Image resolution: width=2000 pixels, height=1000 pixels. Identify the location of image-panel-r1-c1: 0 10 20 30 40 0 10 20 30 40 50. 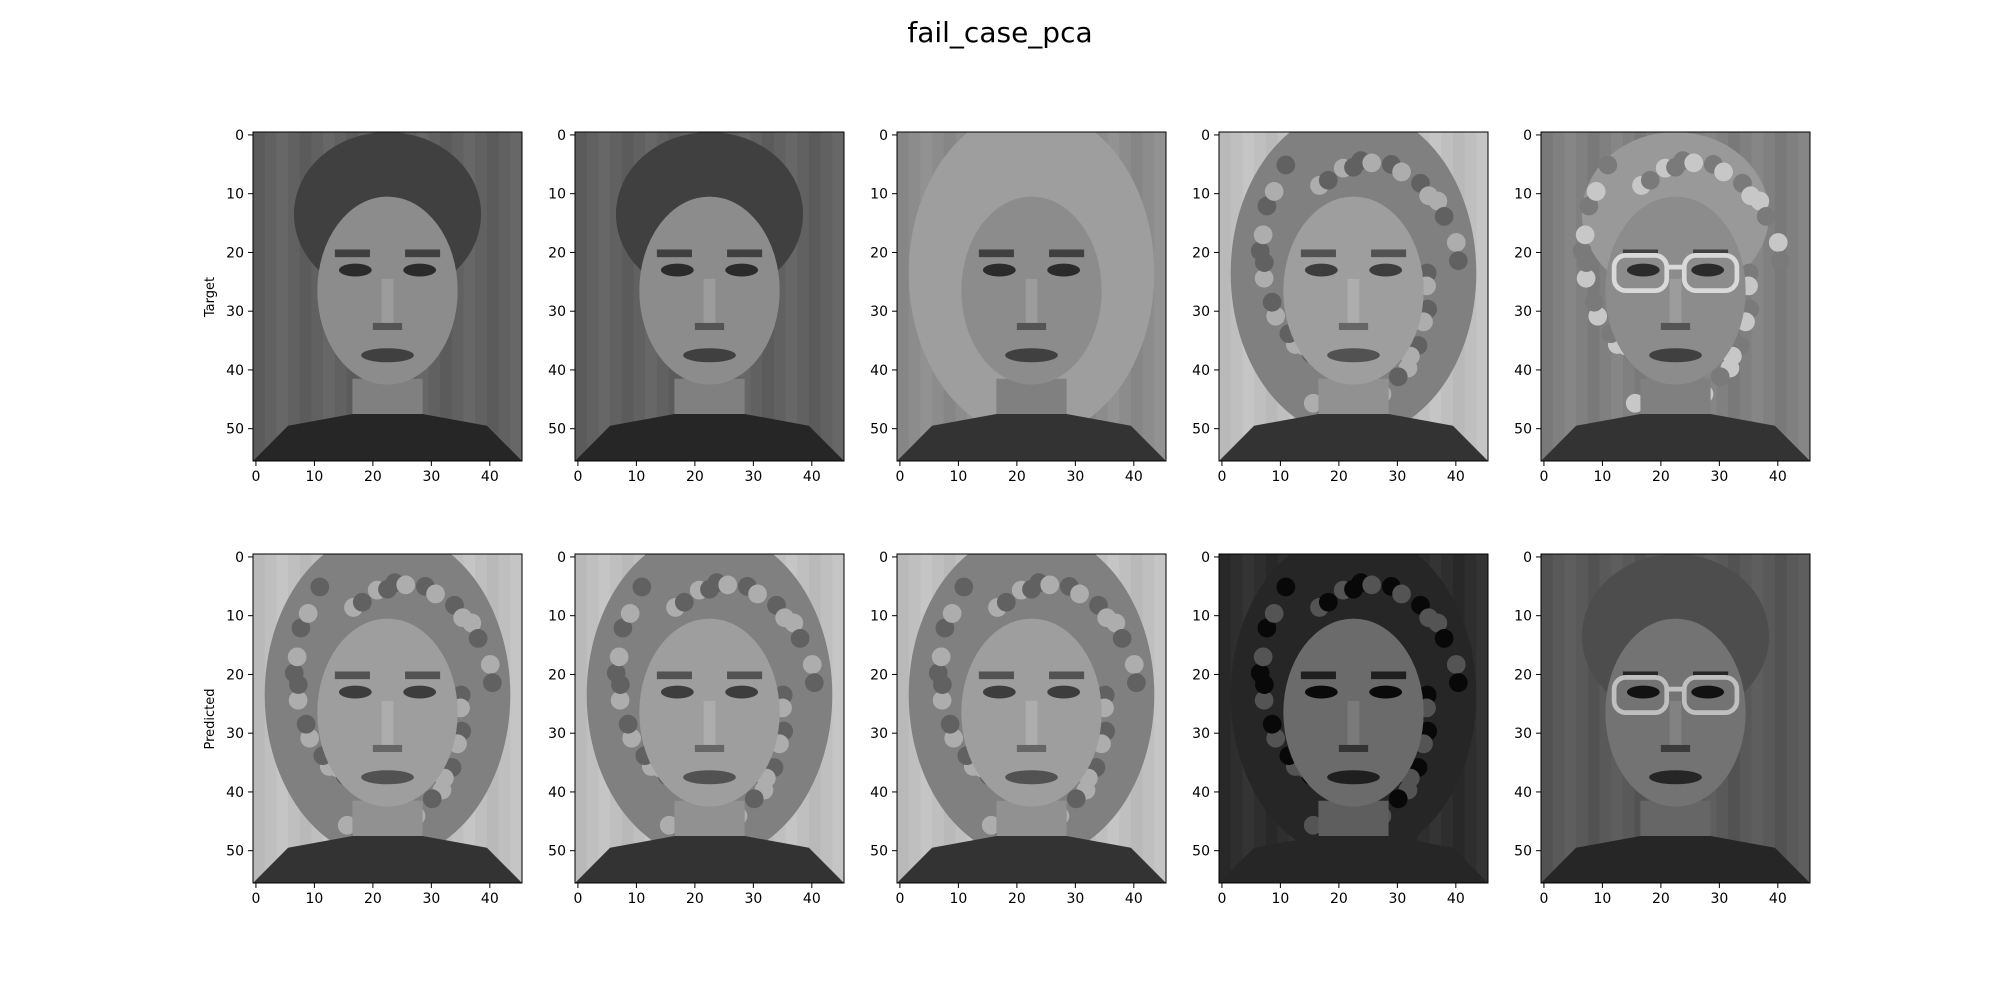
(696, 728).